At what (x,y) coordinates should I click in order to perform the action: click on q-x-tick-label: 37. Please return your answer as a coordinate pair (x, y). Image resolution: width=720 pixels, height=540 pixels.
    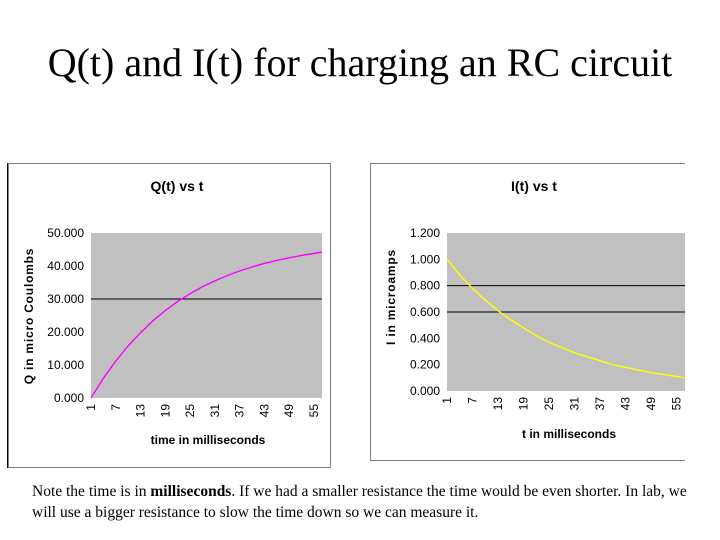
    Looking at the image, I should click on (240, 411).